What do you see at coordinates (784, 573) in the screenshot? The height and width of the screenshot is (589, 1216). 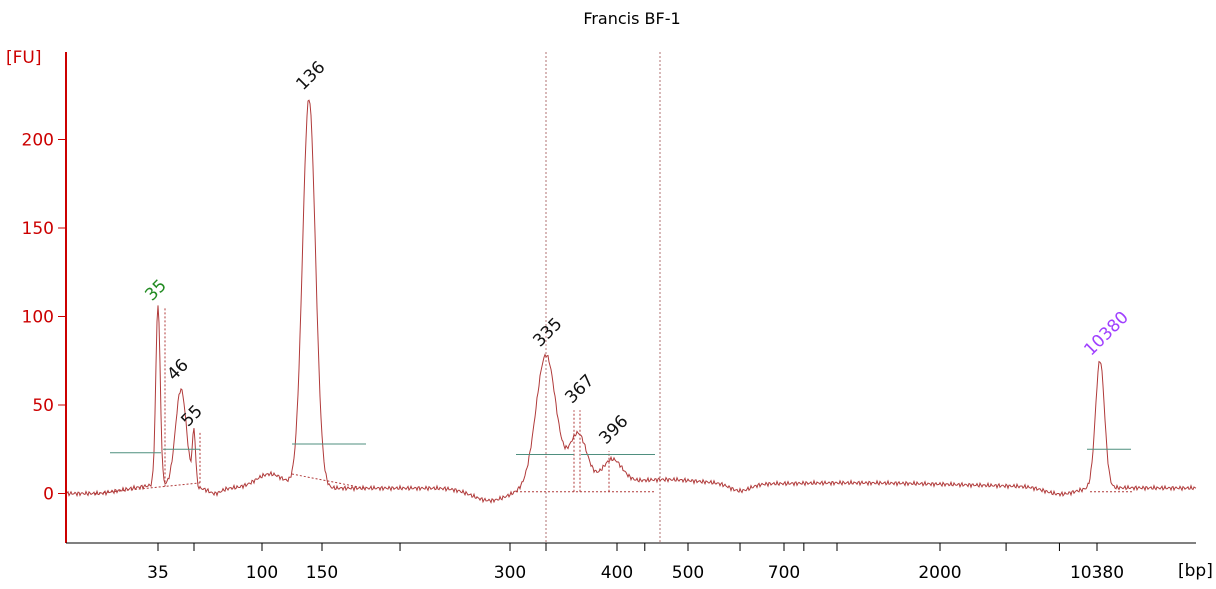 I see `x-tick-label: 700` at bounding box center [784, 573].